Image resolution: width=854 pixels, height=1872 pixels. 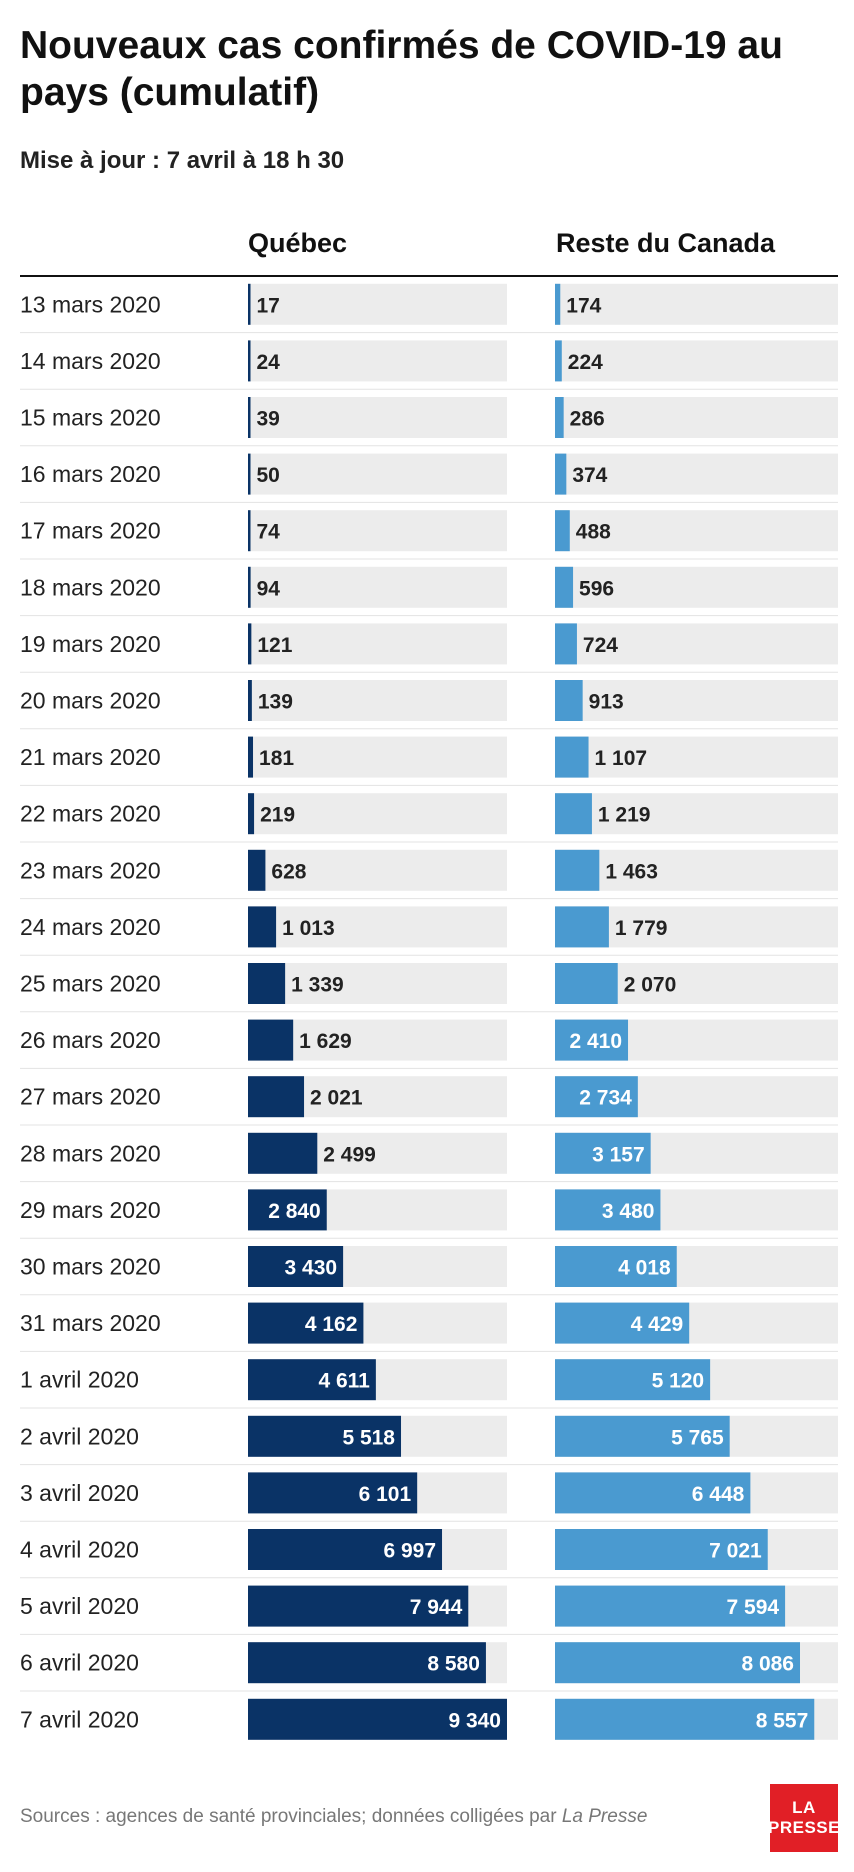 What do you see at coordinates (453, 1664) in the screenshot?
I see `value-label-quebec: 8 580` at bounding box center [453, 1664].